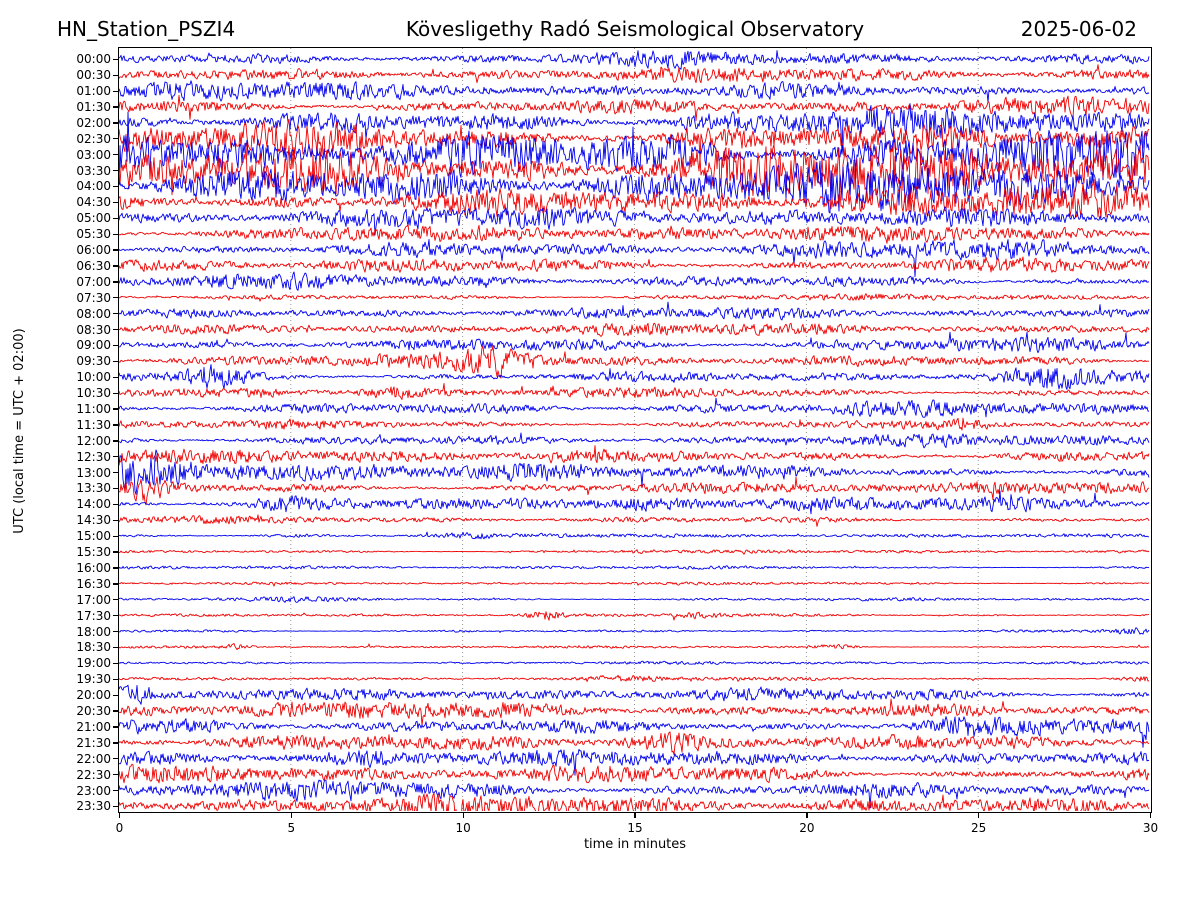 The width and height of the screenshot is (1200, 900). What do you see at coordinates (146, 29) in the screenshot?
I see `station-title: HN_Station_PSZI4` at bounding box center [146, 29].